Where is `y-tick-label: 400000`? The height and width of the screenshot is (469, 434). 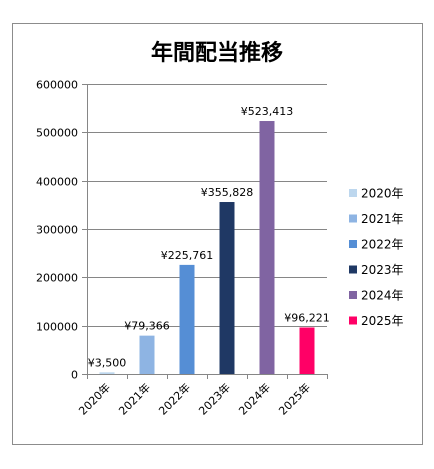
y-tick-label: 400000 is located at coordinates (57, 182).